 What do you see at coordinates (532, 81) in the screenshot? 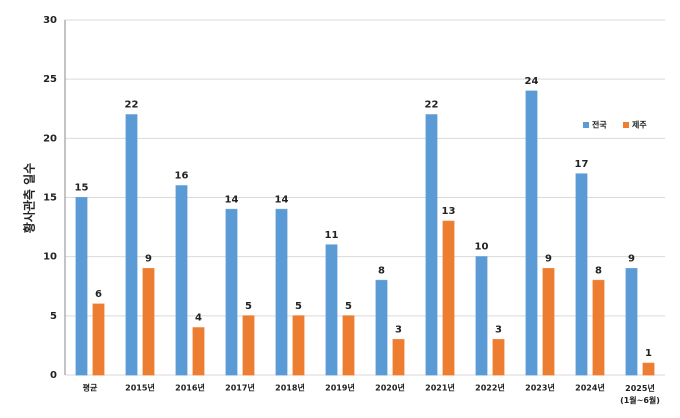
I see `data-label: 24` at bounding box center [532, 81].